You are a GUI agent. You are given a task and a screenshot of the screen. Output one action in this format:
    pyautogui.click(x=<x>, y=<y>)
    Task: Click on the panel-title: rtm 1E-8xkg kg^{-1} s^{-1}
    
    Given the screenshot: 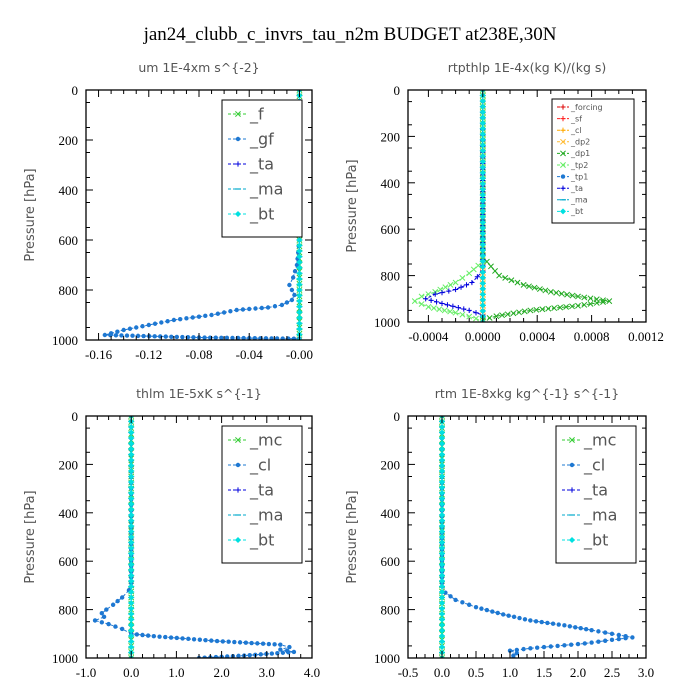 What is the action you would take?
    pyautogui.click(x=527, y=393)
    